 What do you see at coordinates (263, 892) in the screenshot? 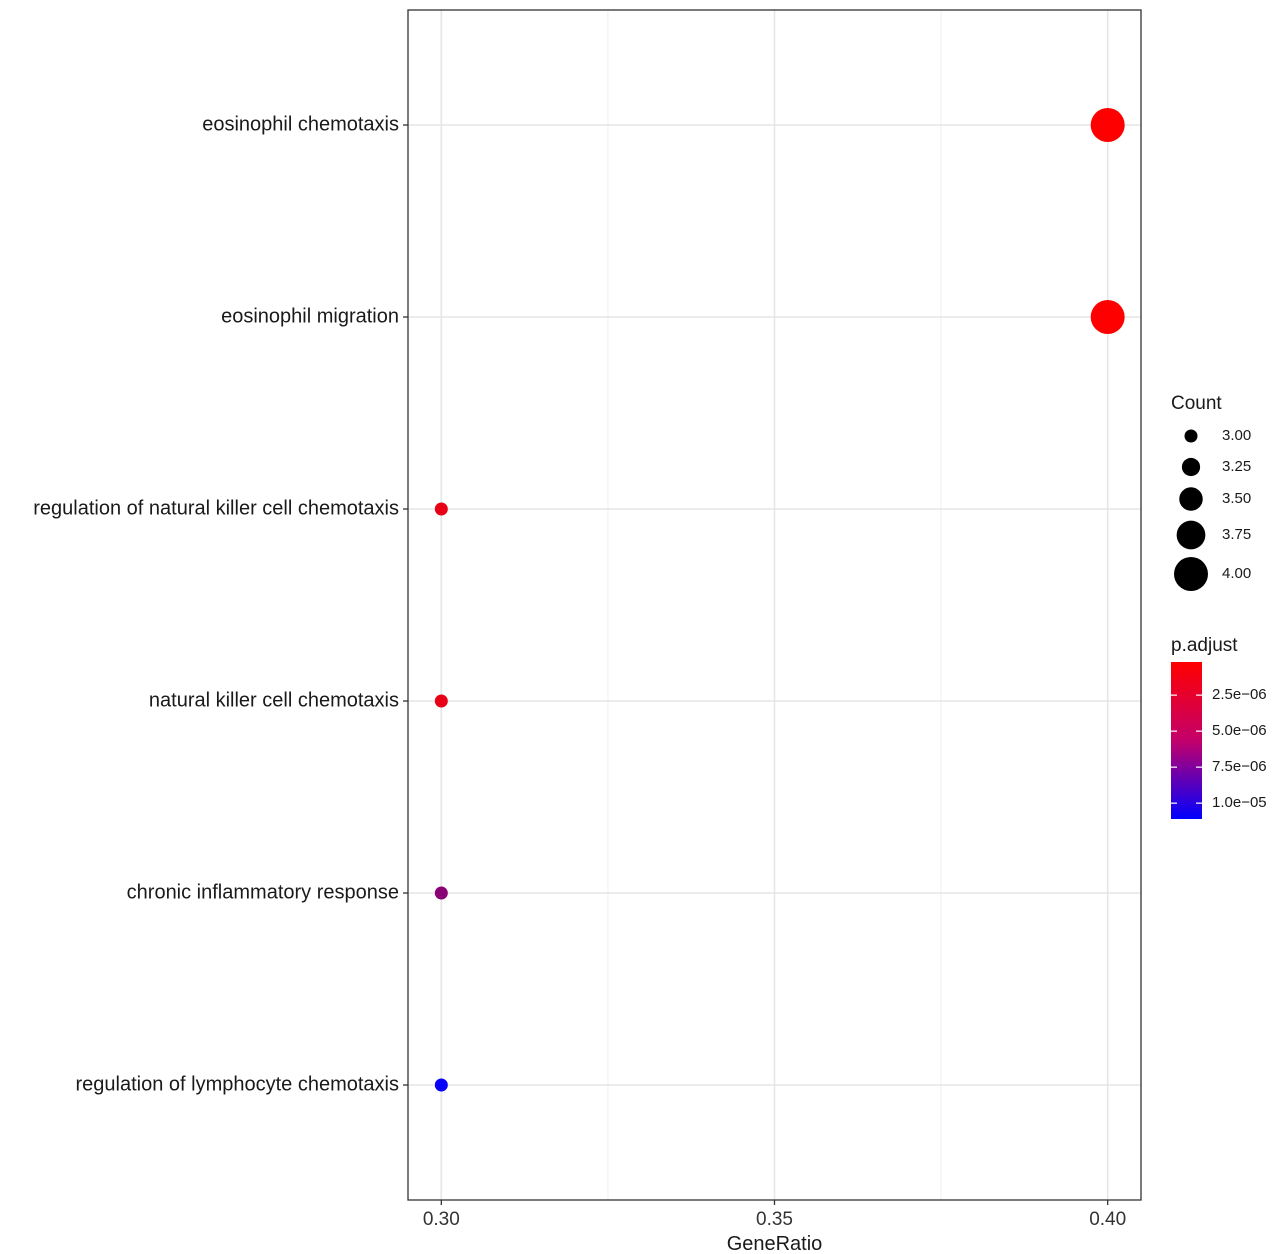
I see `y-tick-label: chronic inflammatory response` at bounding box center [263, 892].